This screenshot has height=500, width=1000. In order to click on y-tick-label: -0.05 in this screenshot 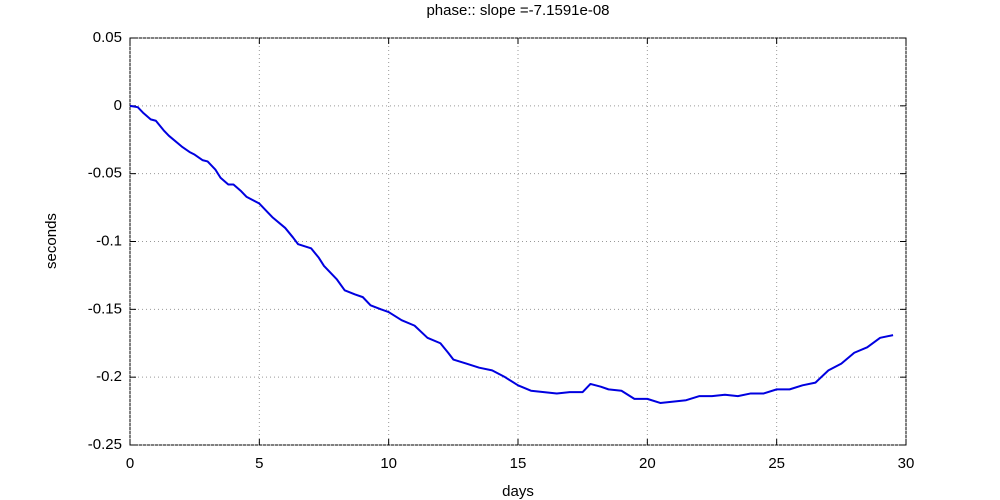, I will do `click(105, 173)`.